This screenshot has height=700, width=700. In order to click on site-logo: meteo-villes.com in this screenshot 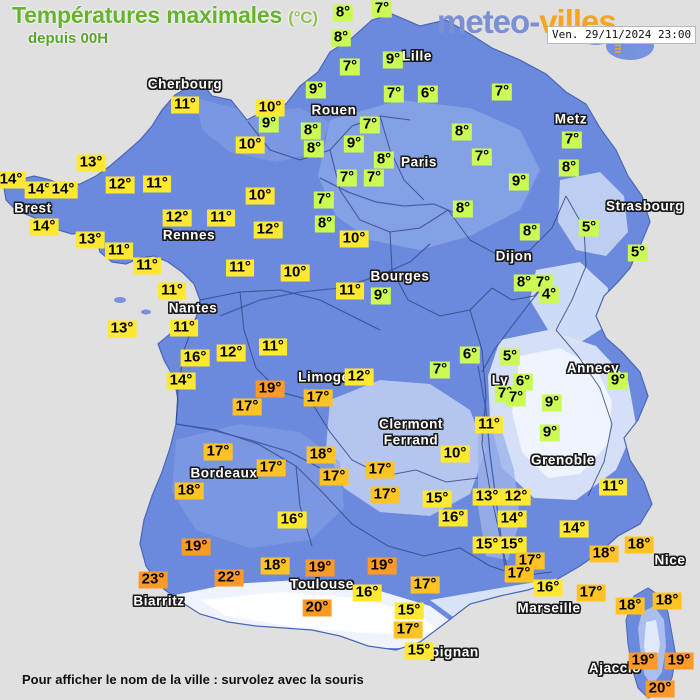, I will do `click(539, 28)`.